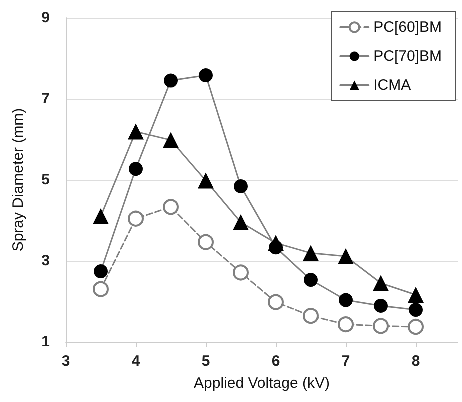  I want to click on y-axis-title: Spray Diameter (mm), so click(18, 180).